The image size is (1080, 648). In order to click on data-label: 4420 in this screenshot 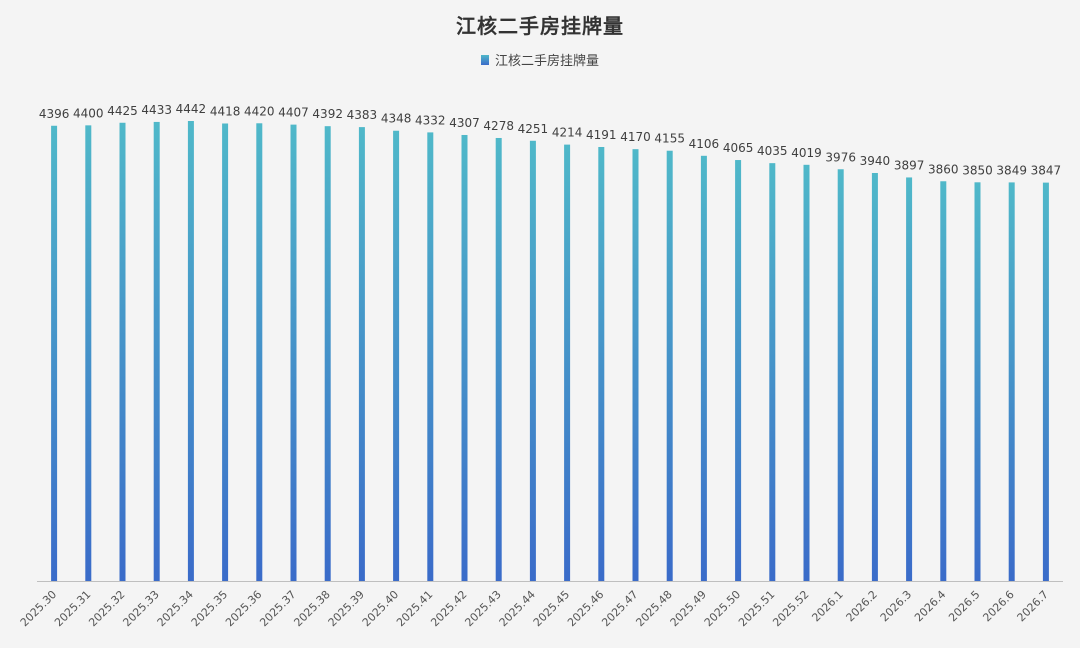, I will do `click(259, 111)`.